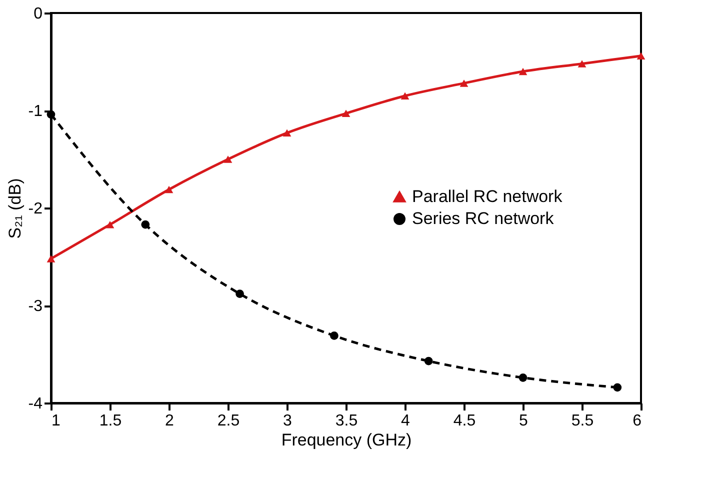 The width and height of the screenshot is (706, 487). I want to click on y-tick-label: -3, so click(35, 306).